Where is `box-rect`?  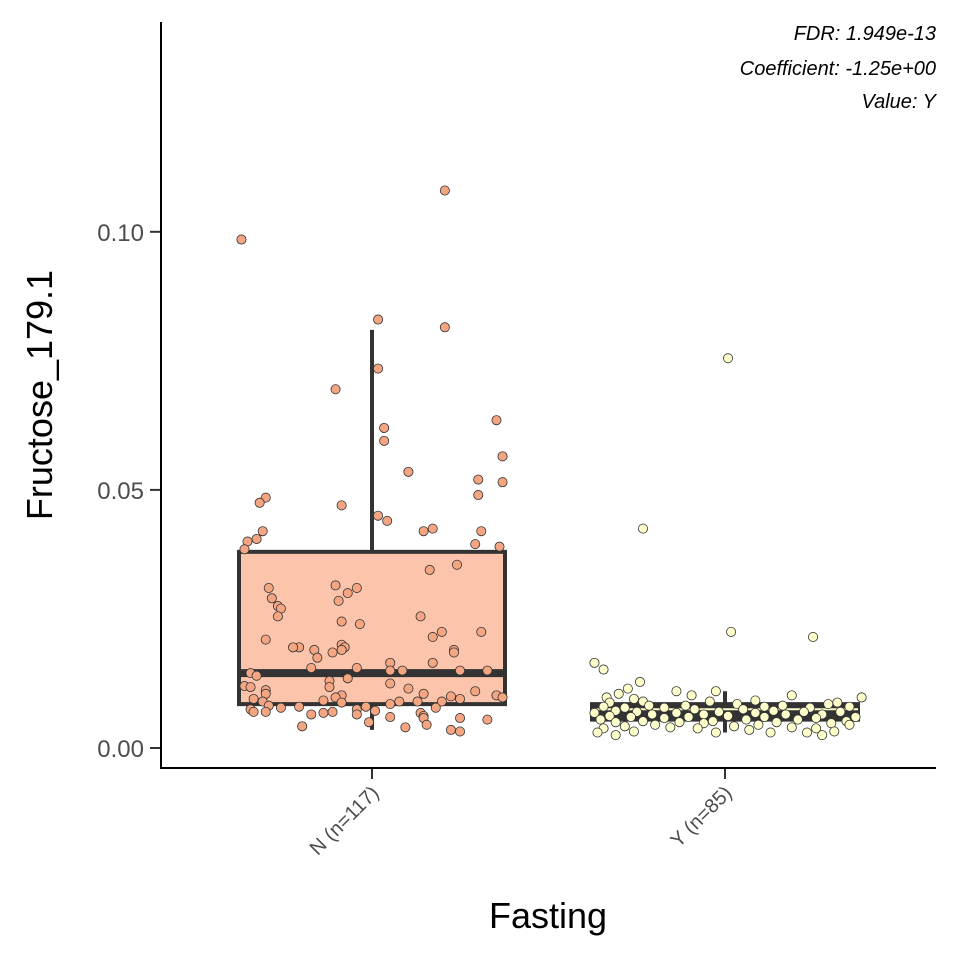
box-rect is located at coordinates (372, 628).